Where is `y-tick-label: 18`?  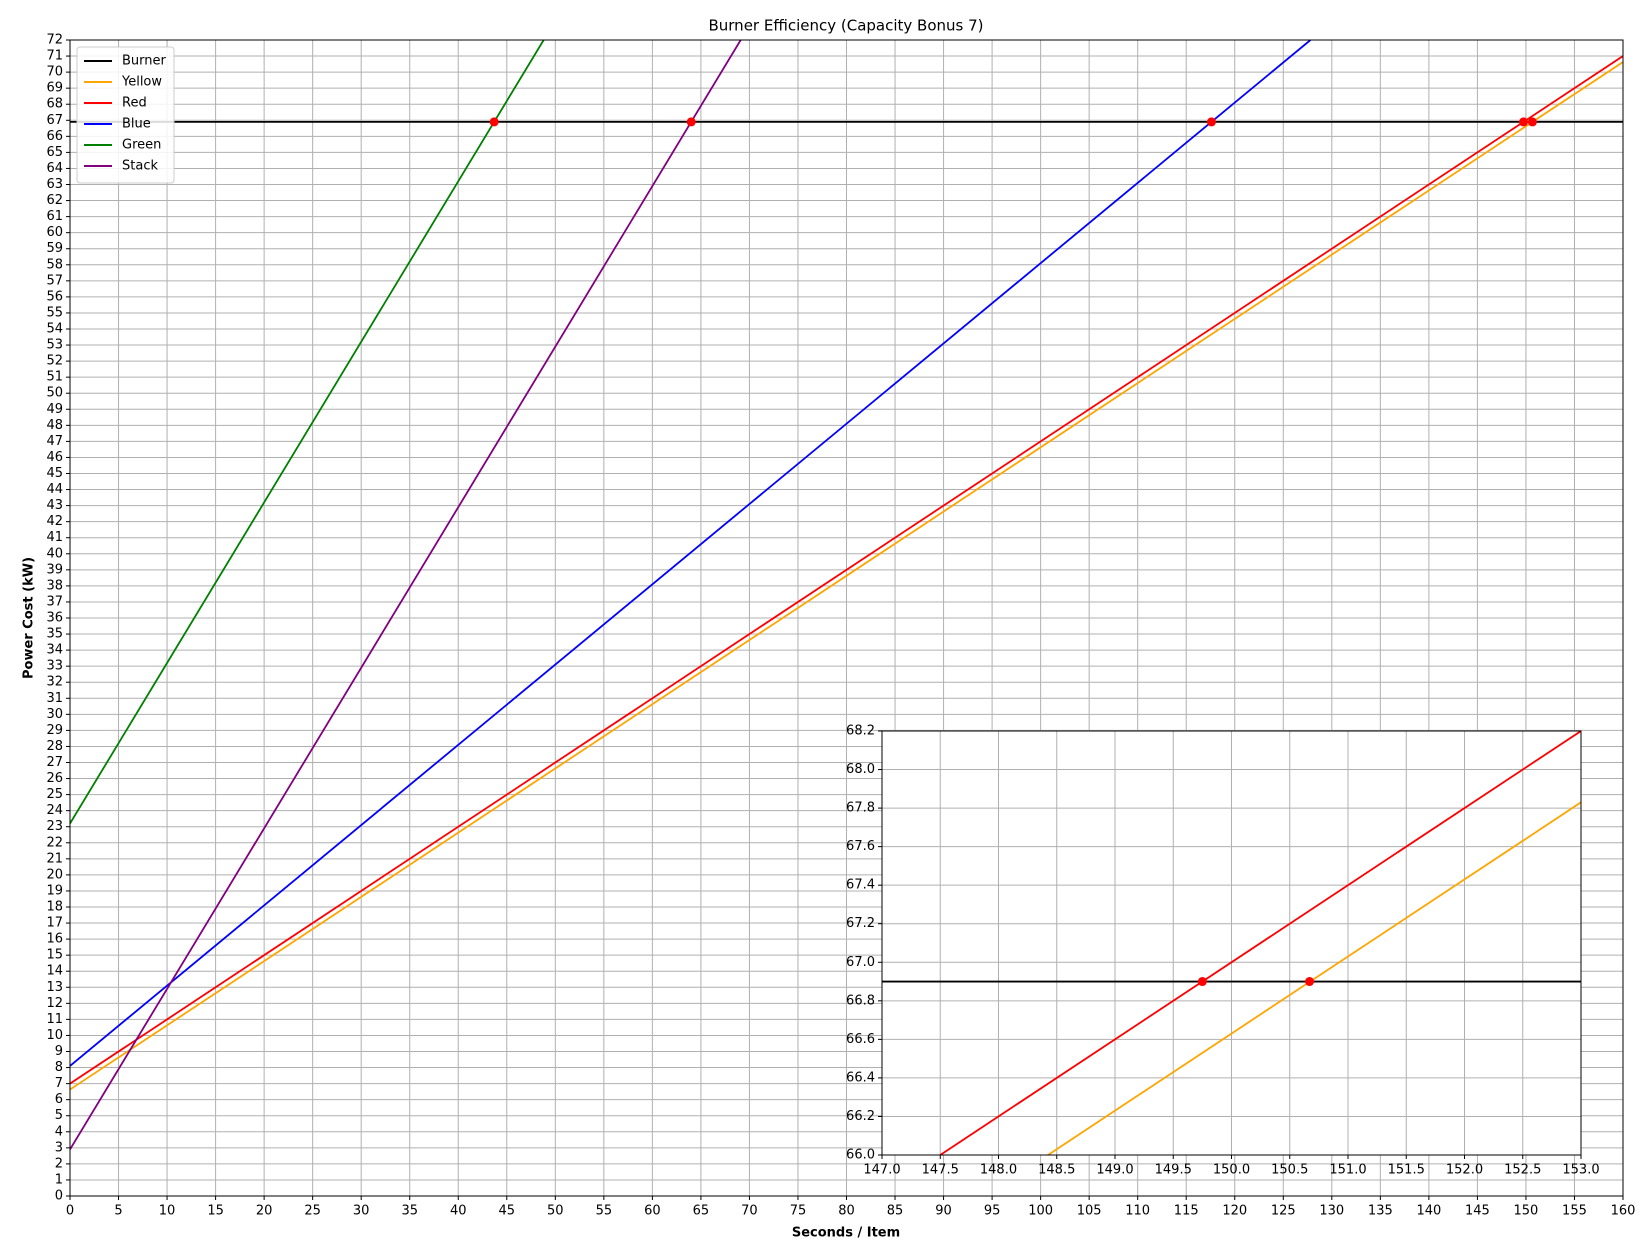
y-tick-label: 18 is located at coordinates (54, 907).